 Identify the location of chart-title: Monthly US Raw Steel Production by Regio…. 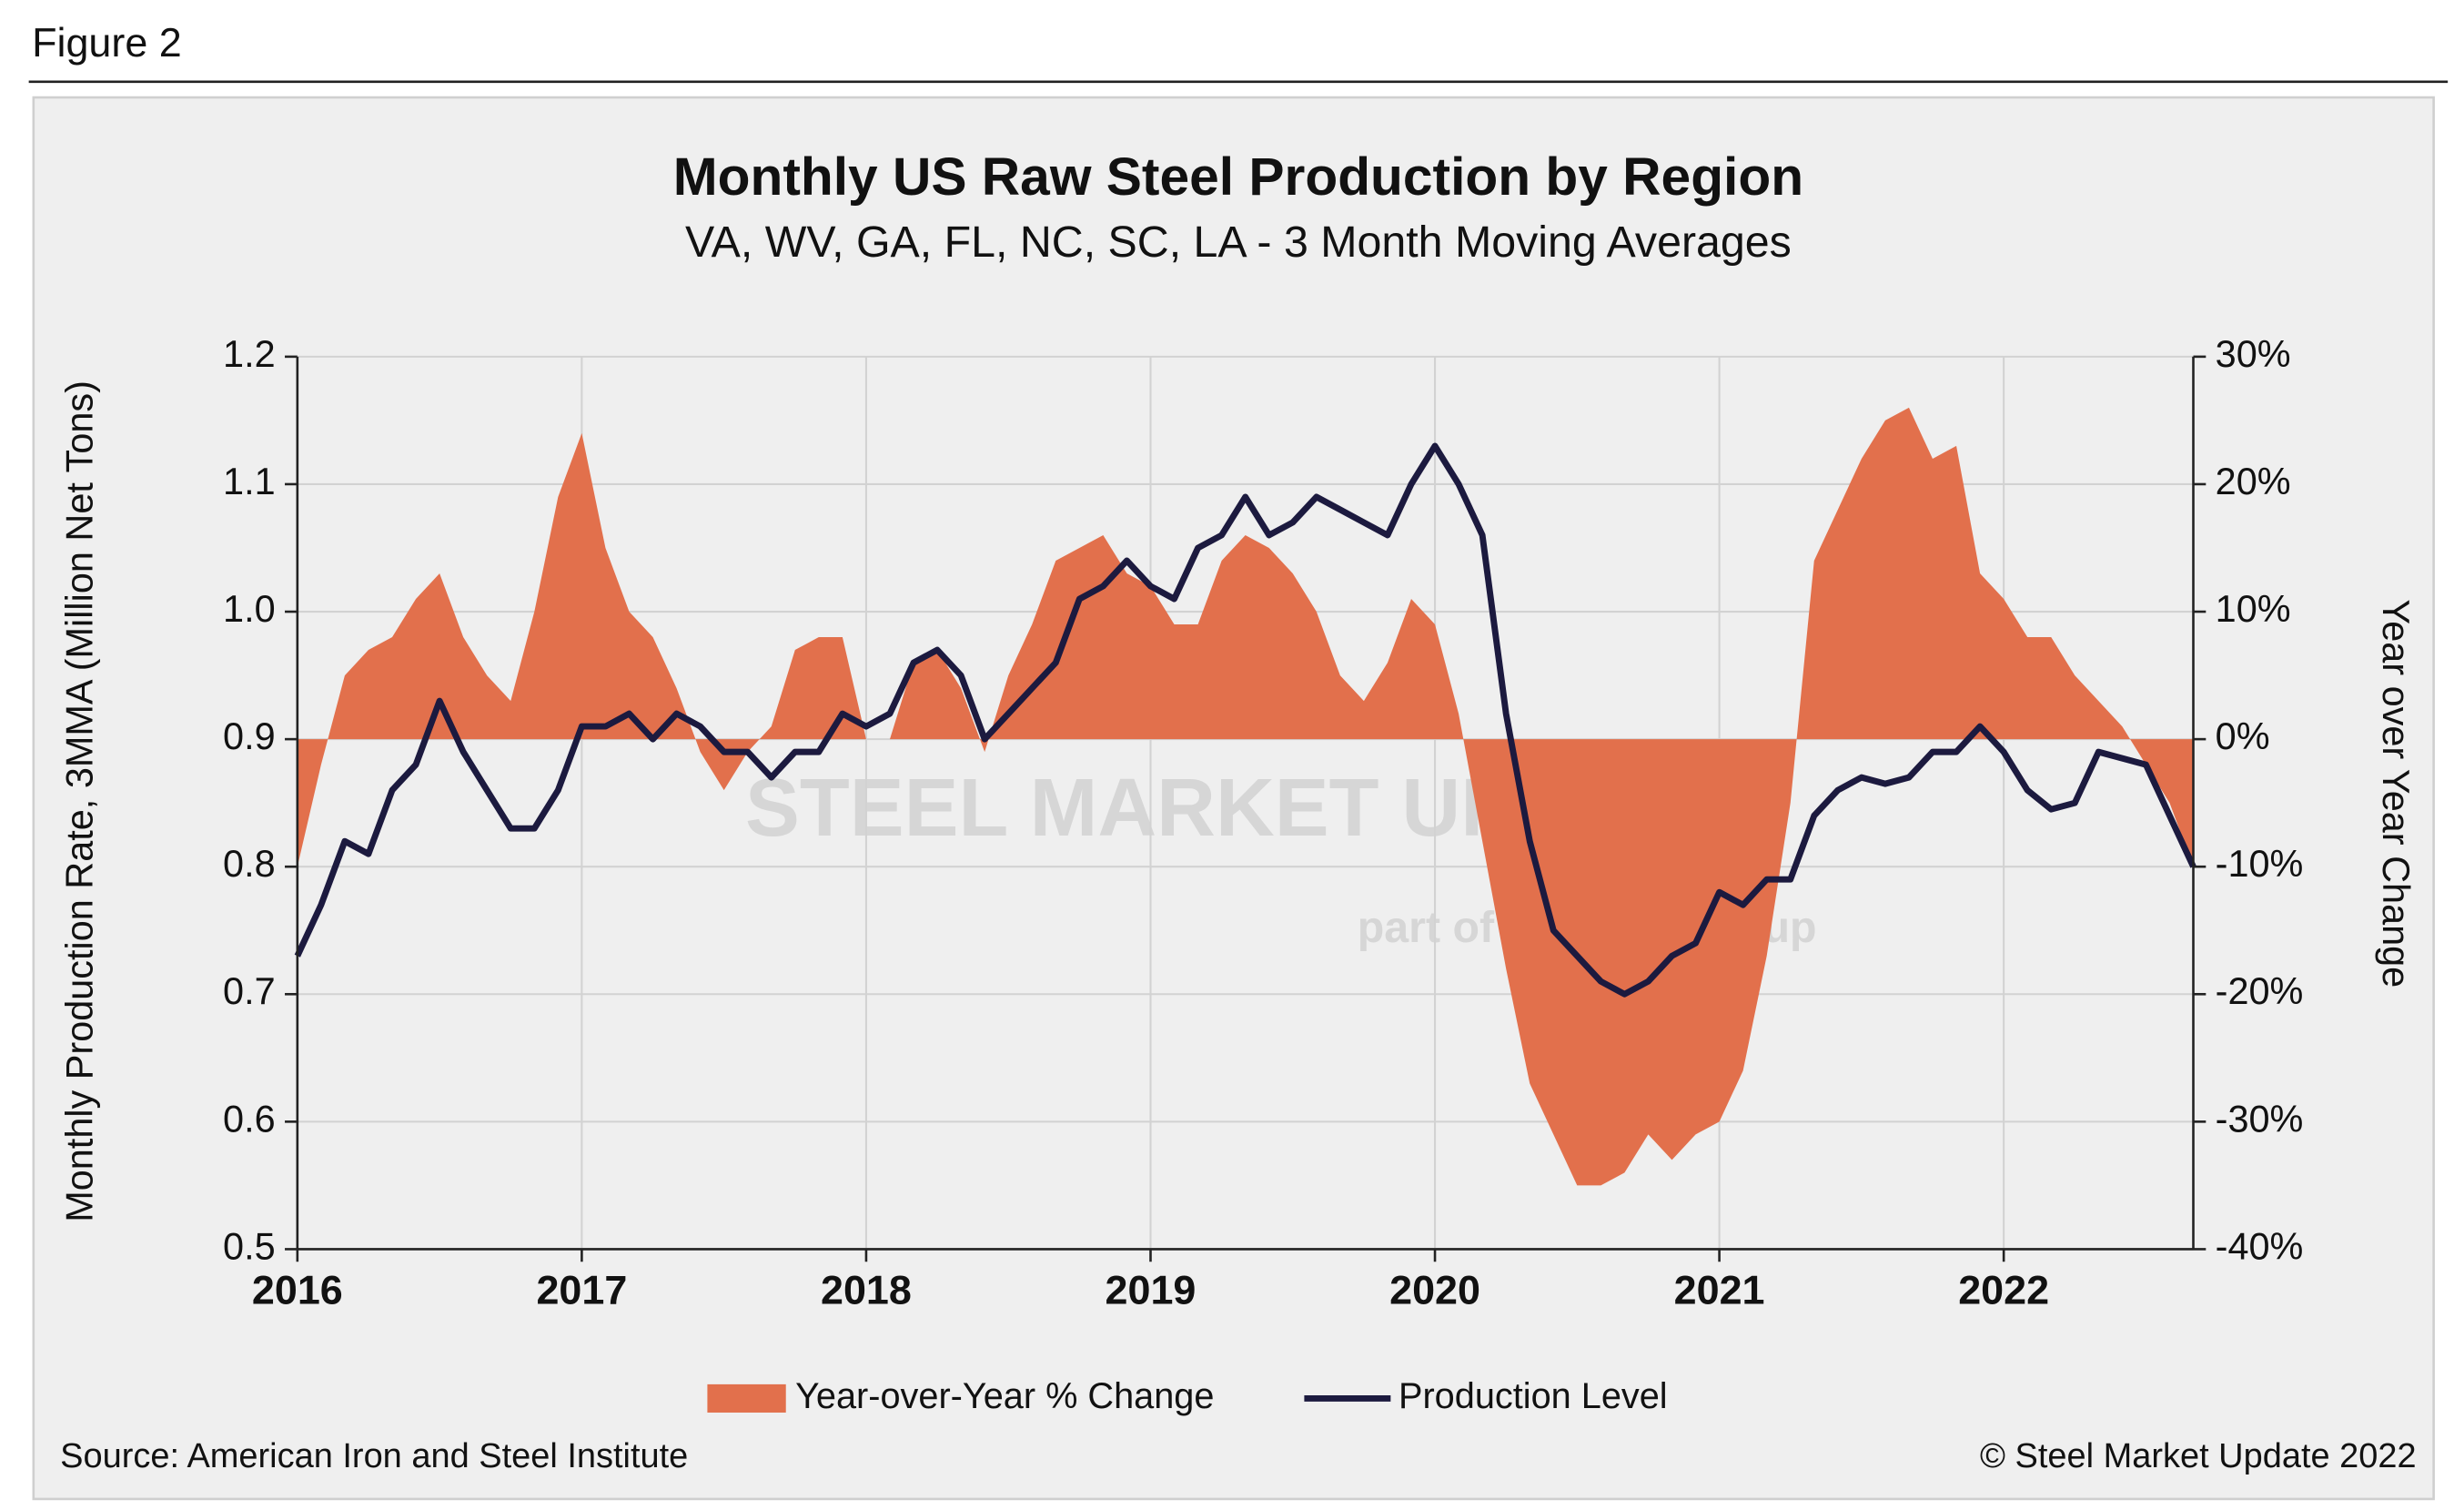
(1238, 177).